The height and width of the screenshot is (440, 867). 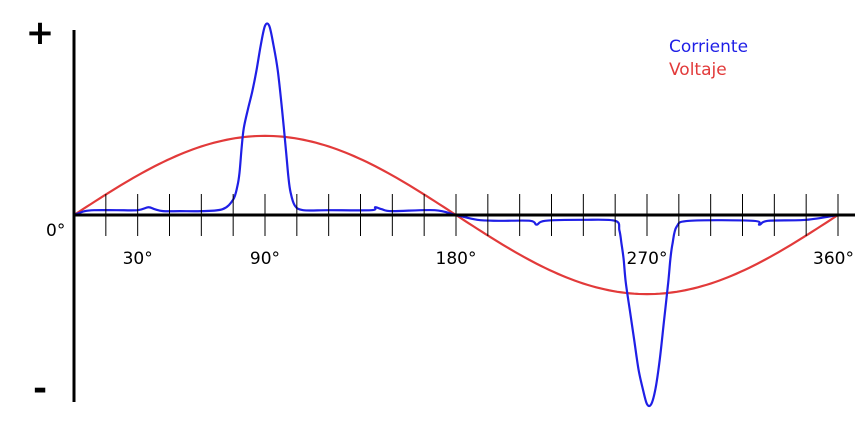 What do you see at coordinates (265, 259) in the screenshot?
I see `x-tick-label: 90°` at bounding box center [265, 259].